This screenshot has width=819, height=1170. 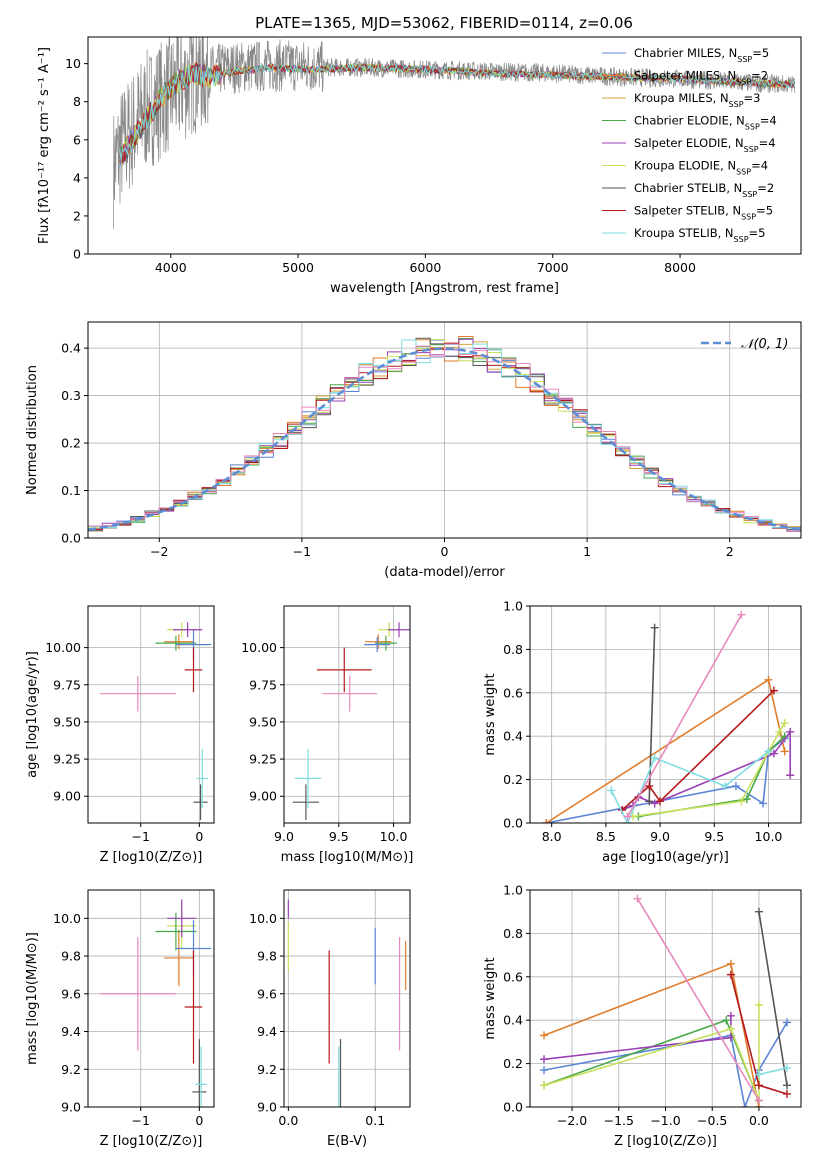 I want to click on y-tick-label: 0.8, so click(x=513, y=649).